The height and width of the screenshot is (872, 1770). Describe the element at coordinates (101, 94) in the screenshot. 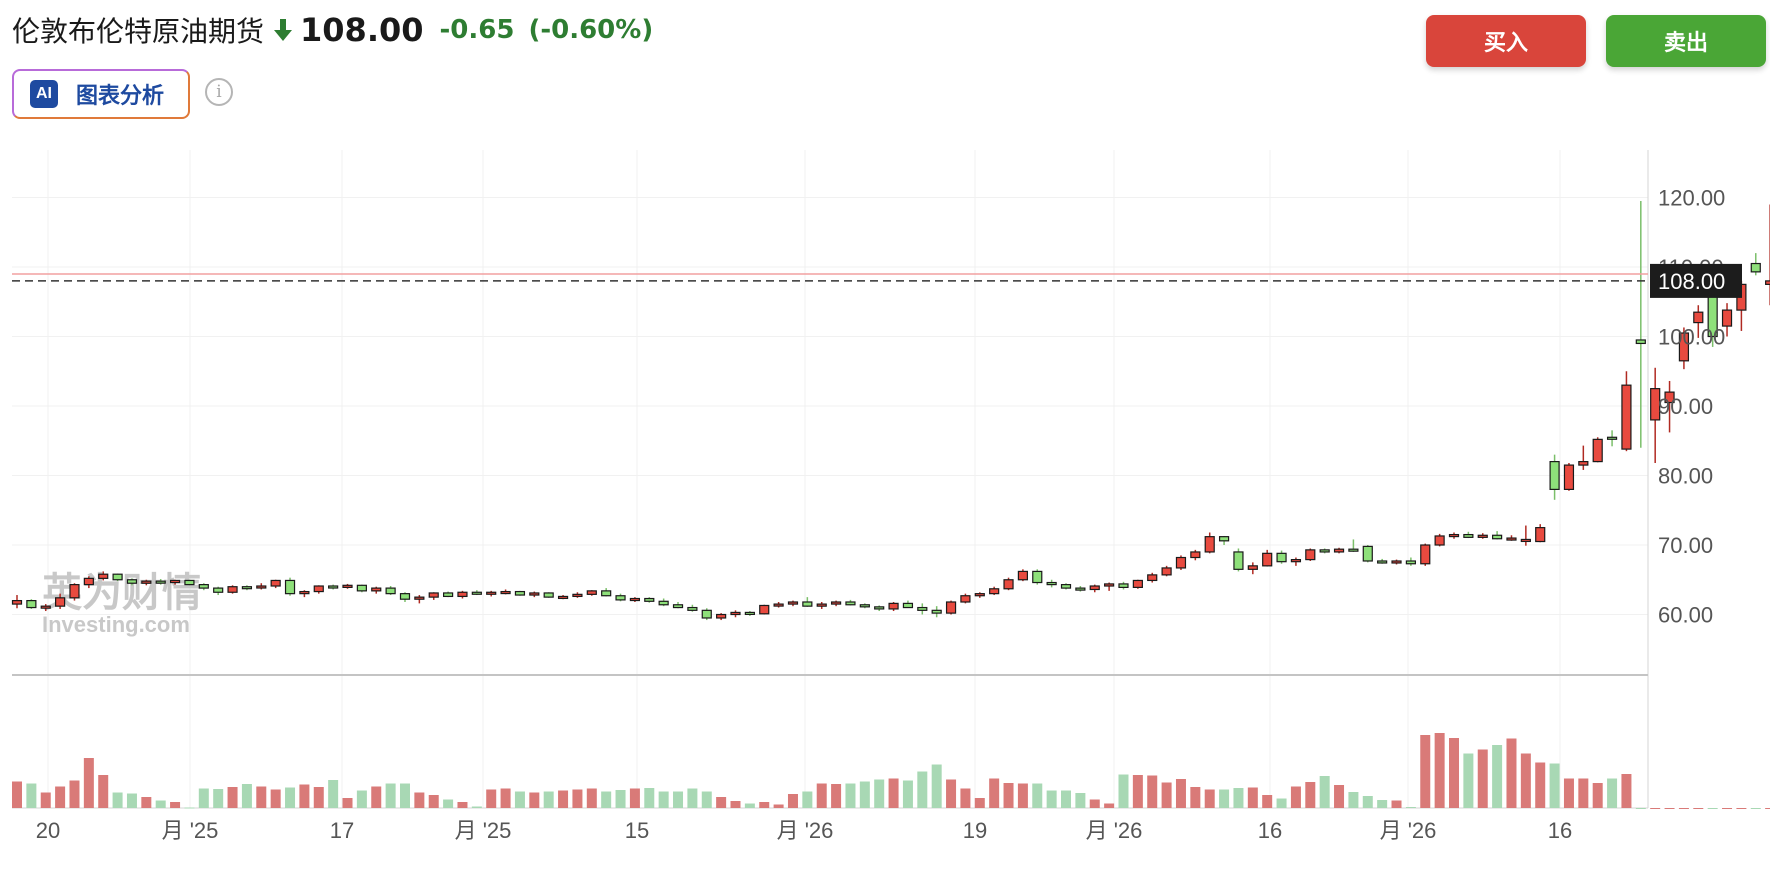

I see `ai-chart-analysis-button: AI 图表分析` at that location.